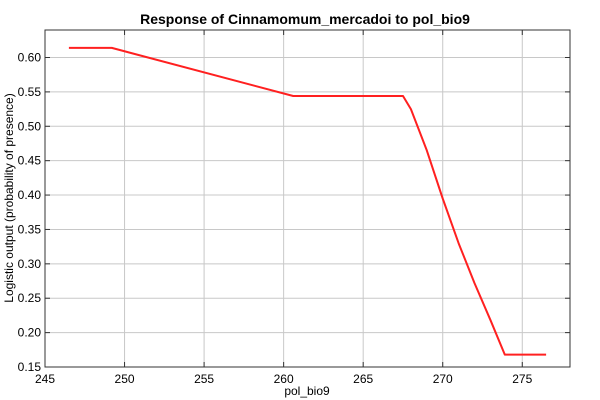  What do you see at coordinates (30, 264) in the screenshot?
I see `y-tick-label: 0.30` at bounding box center [30, 264].